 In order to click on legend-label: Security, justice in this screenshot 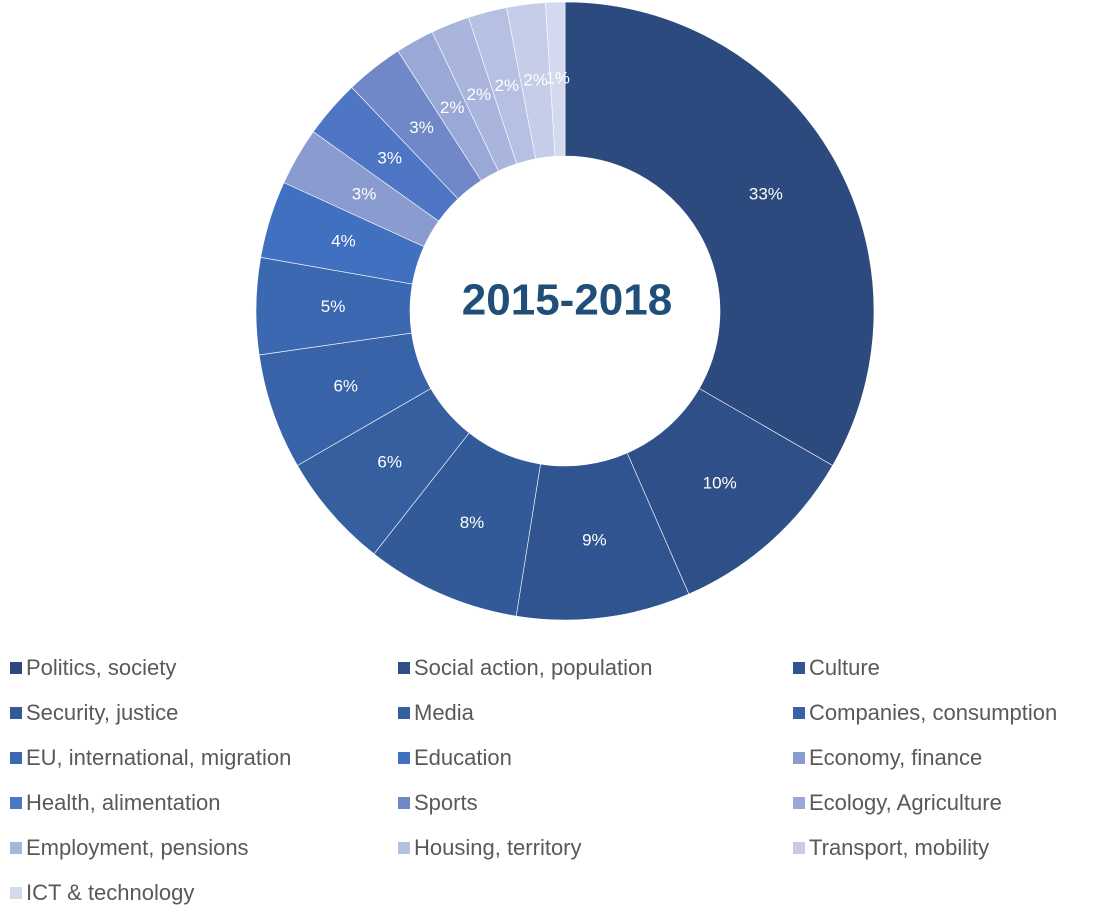, I will do `click(102, 712)`.